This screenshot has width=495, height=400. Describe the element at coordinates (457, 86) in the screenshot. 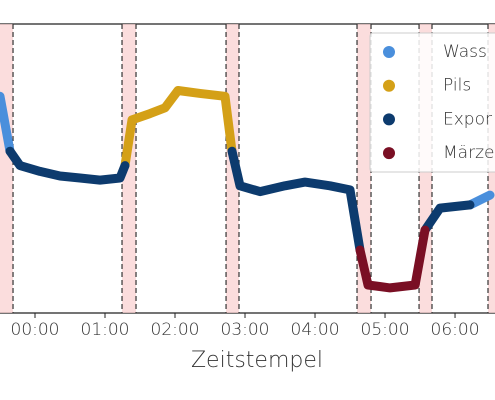

I see `legend-label: Pils` at that location.